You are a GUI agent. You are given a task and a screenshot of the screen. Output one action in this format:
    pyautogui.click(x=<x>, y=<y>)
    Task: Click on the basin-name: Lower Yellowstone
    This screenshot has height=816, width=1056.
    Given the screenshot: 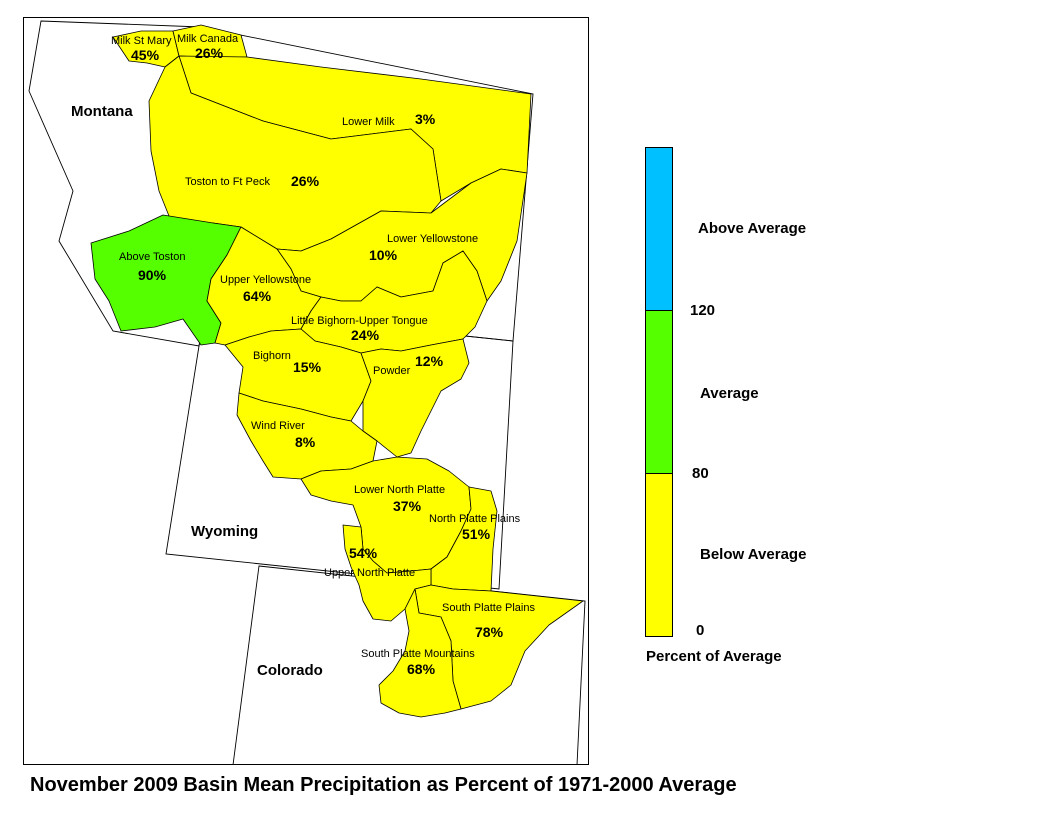 What is the action you would take?
    pyautogui.click(x=432, y=239)
    